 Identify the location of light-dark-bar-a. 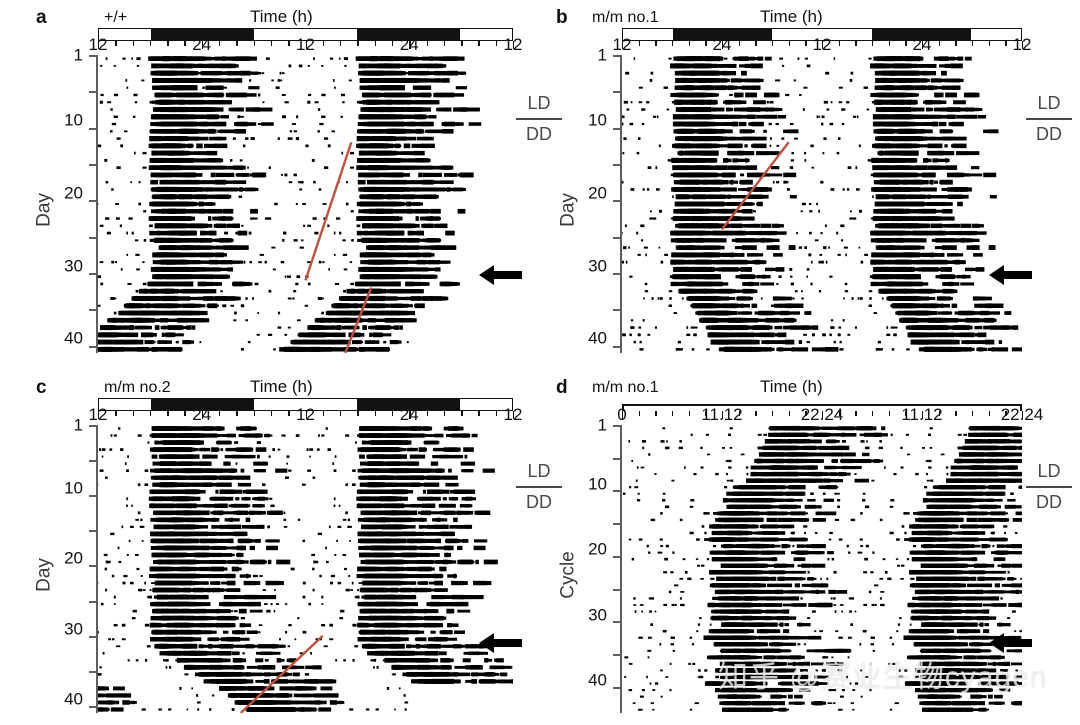
(305, 34).